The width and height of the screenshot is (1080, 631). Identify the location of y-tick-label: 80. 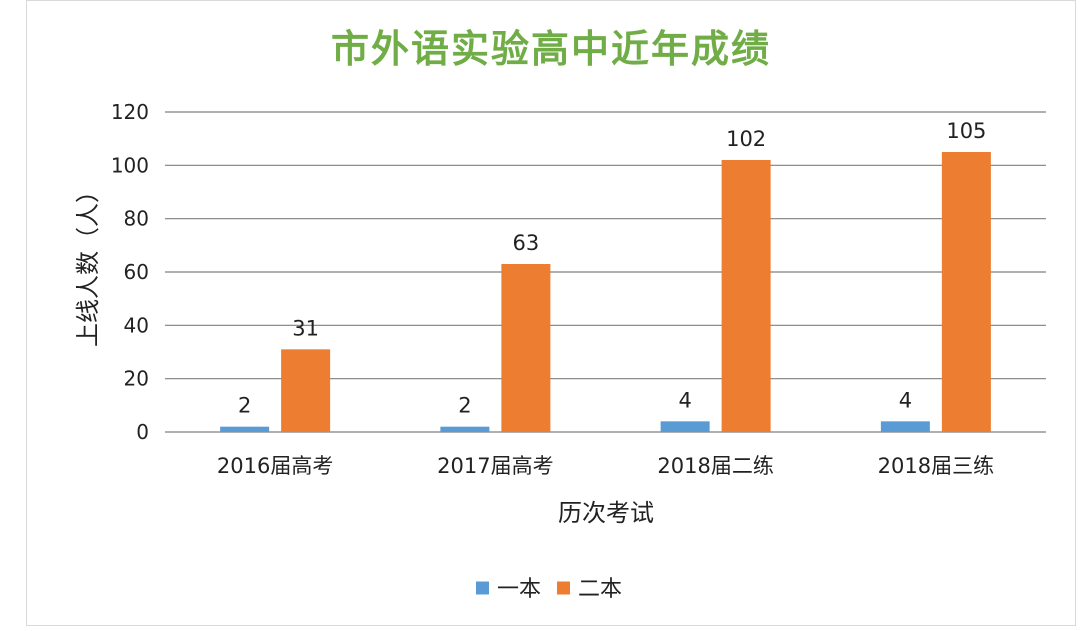
(136, 219).